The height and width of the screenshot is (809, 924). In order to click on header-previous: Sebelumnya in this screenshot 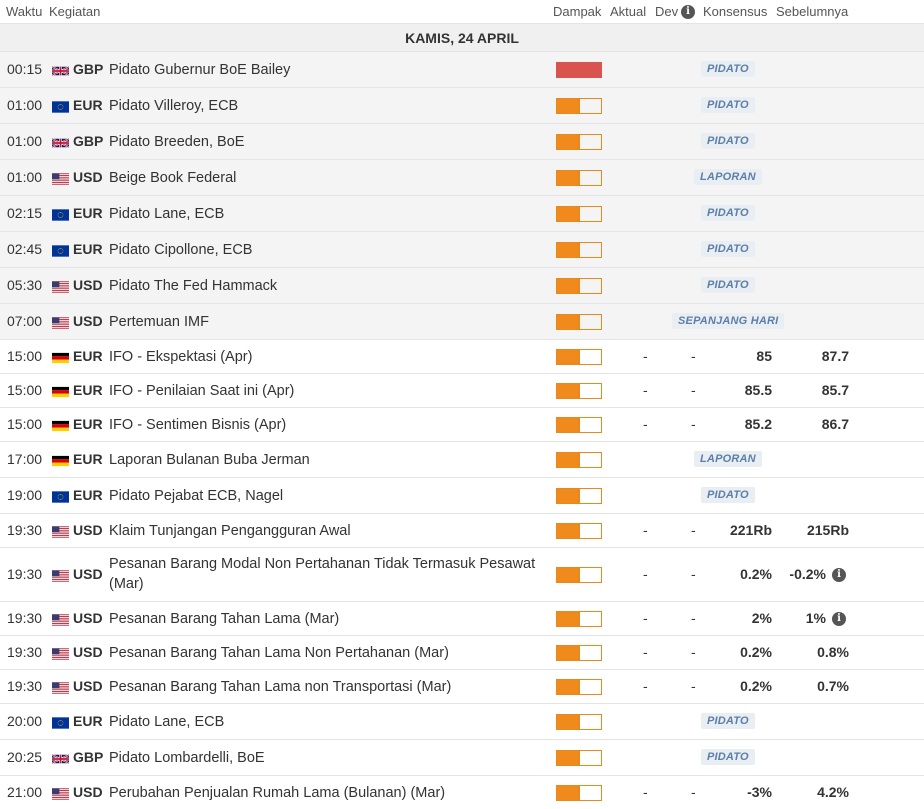, I will do `click(812, 11)`.